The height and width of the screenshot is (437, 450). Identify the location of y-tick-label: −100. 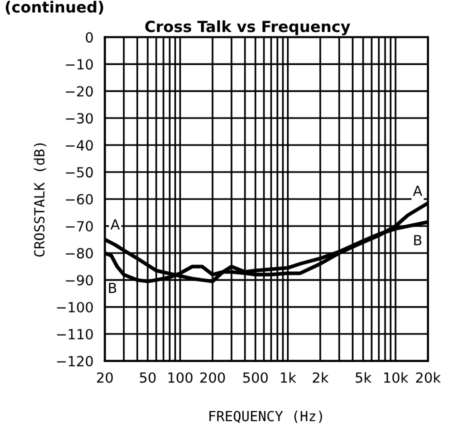
(75, 307).